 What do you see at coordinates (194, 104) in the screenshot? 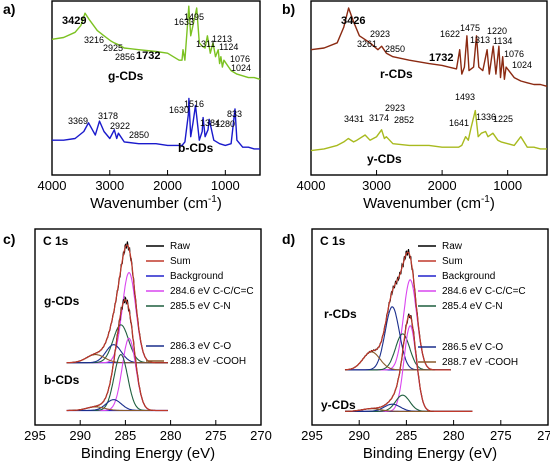
I see `peak-label: 1516` at bounding box center [194, 104].